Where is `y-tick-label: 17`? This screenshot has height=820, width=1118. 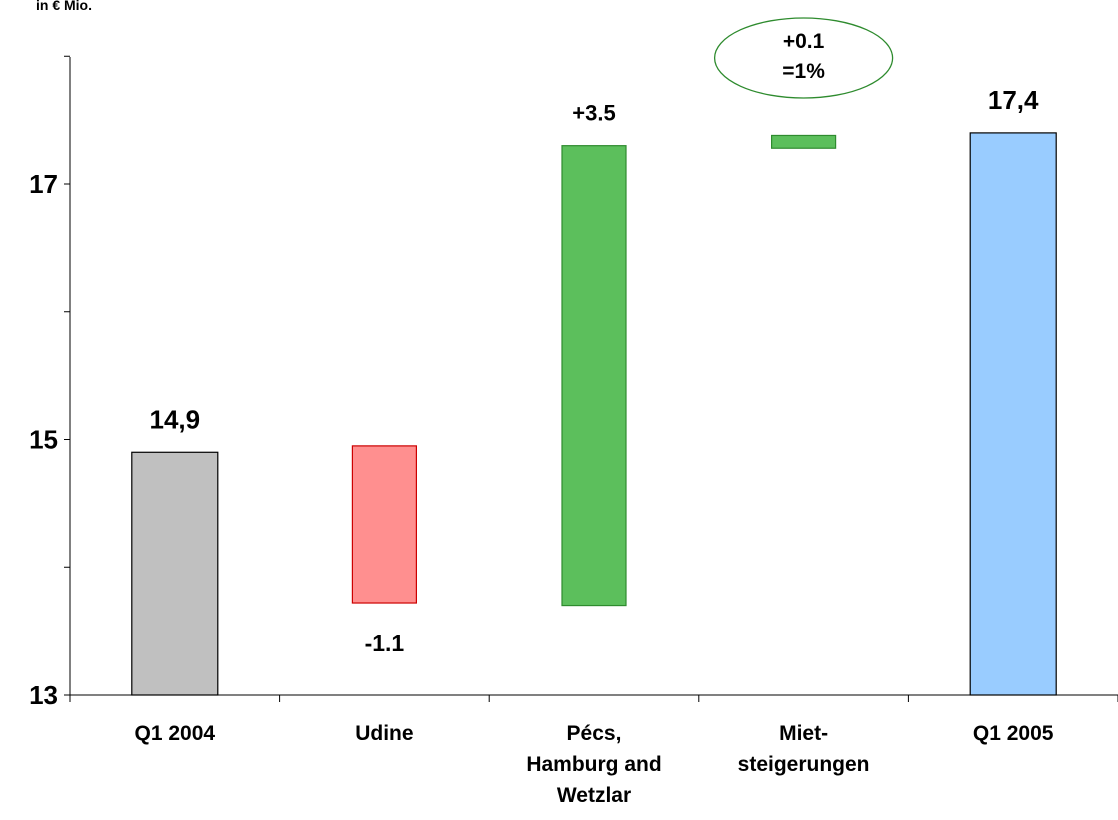
y-tick-label: 17 is located at coordinates (43, 184).